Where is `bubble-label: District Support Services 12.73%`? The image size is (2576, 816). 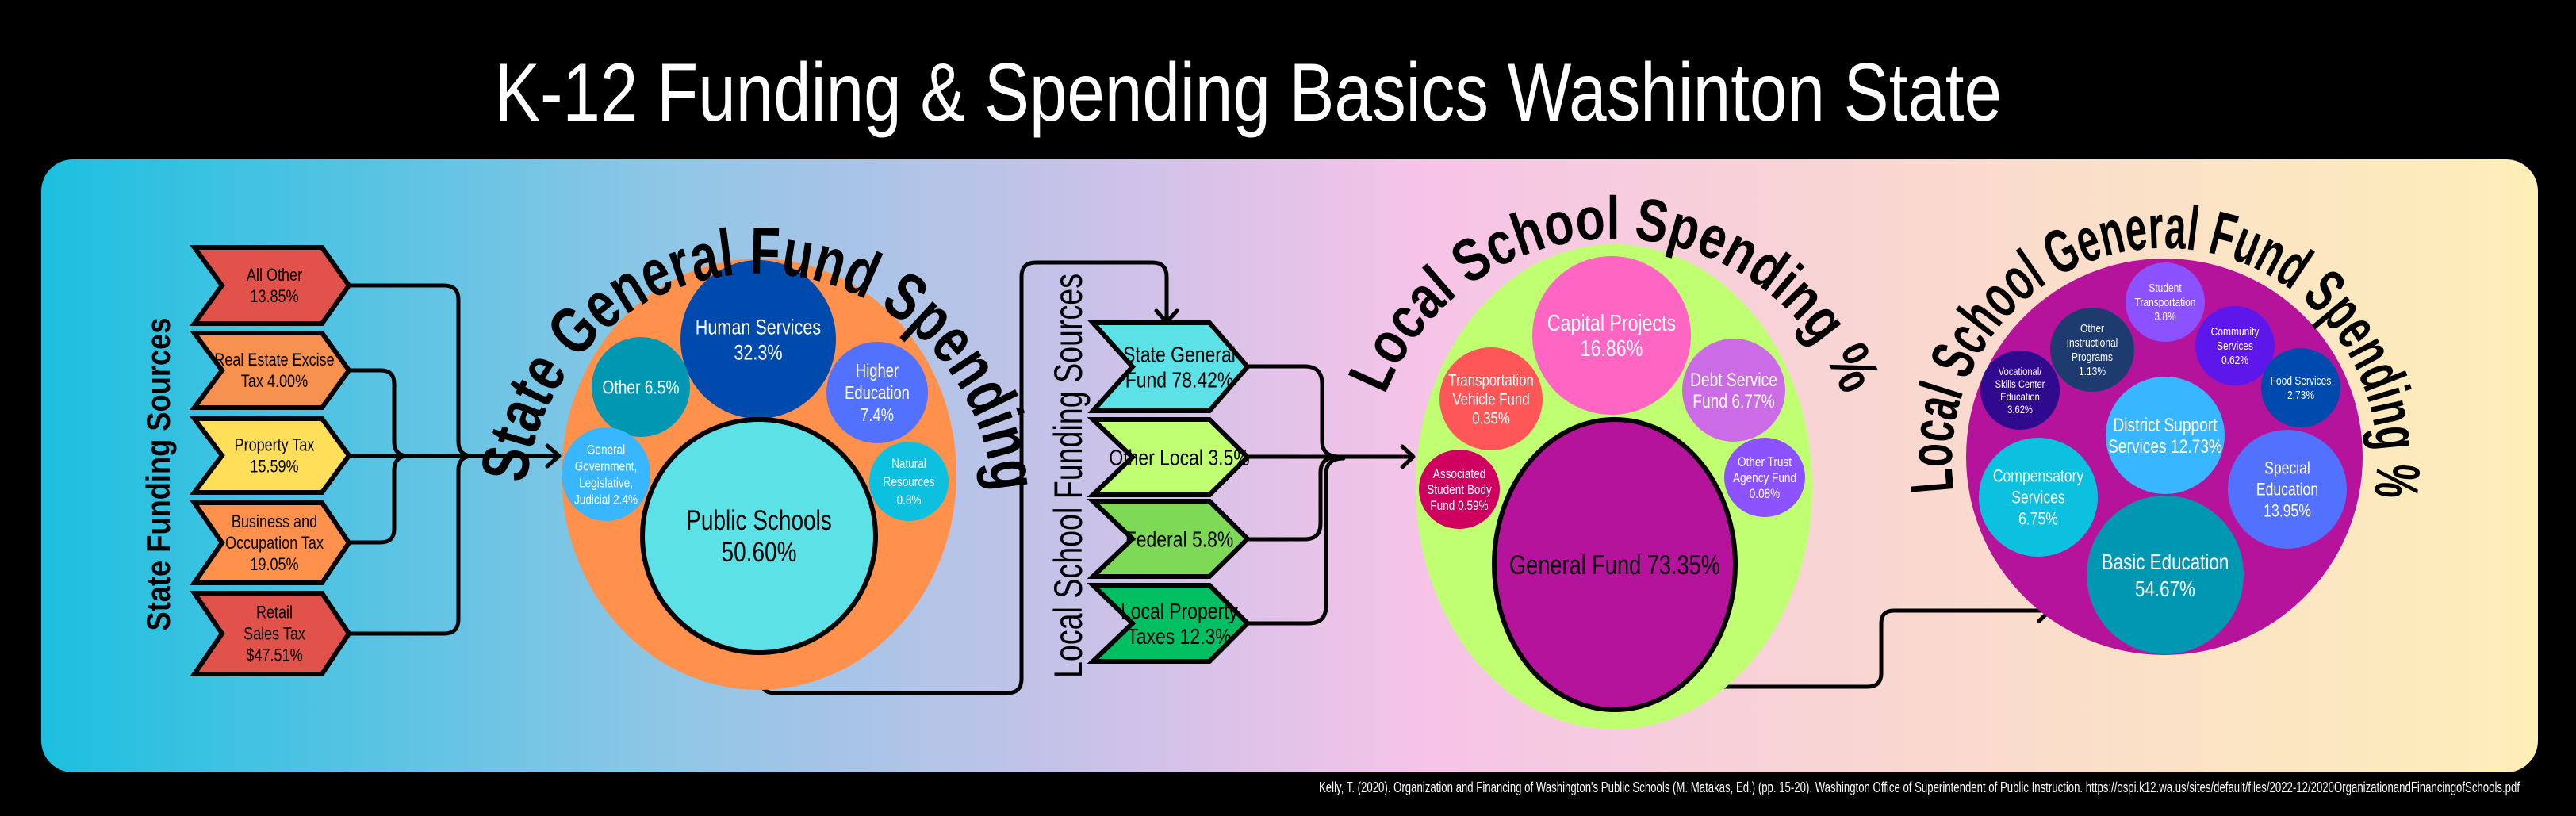 bubble-label: District Support Services 12.73% is located at coordinates (2165, 436).